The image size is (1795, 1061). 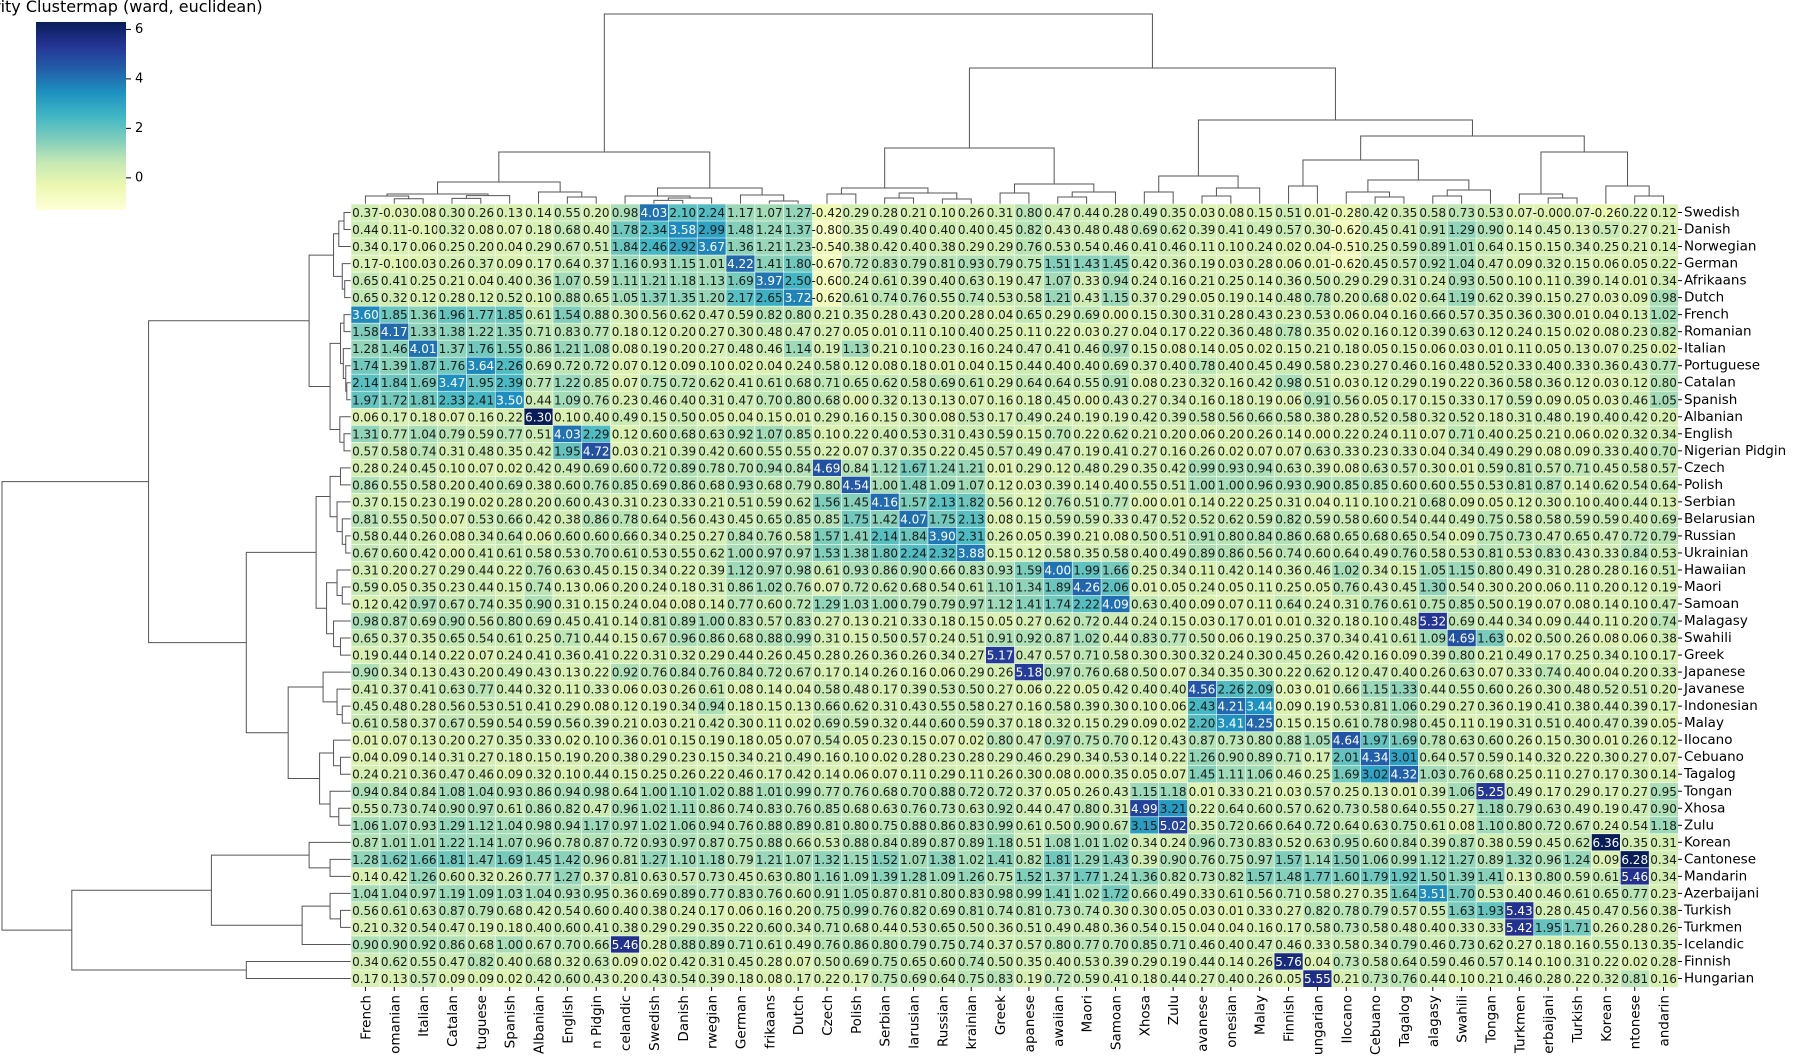 I want to click on cell-value: 0.09, so click(x=1288, y=707).